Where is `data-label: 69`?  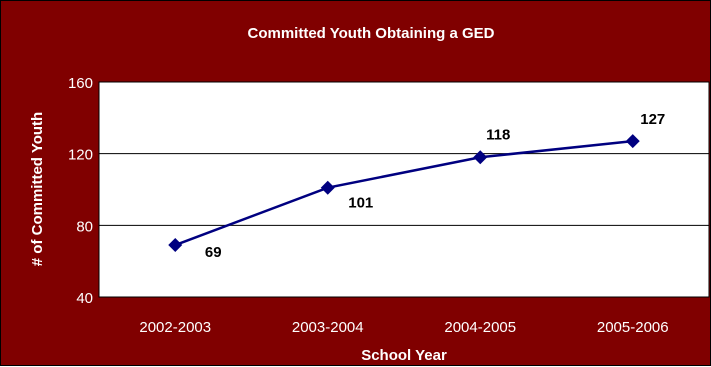 data-label: 69 is located at coordinates (213, 252).